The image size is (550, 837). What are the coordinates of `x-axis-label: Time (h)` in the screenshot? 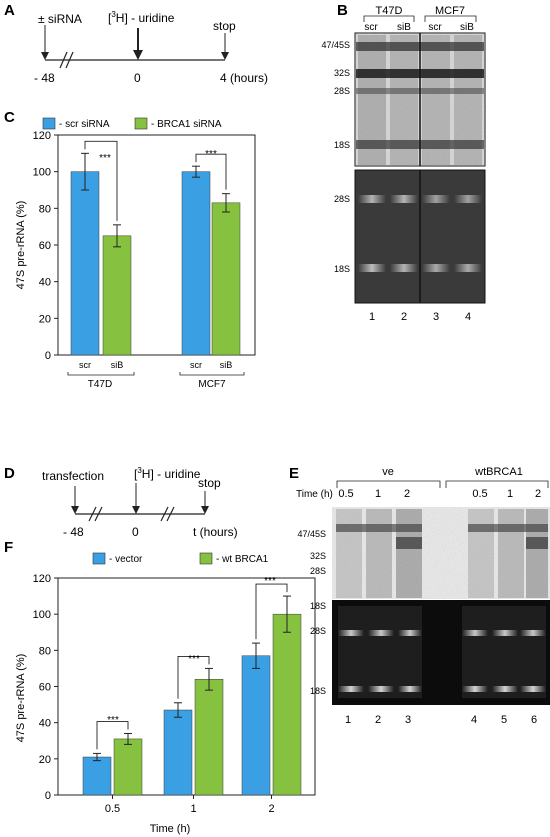 It's located at (170, 829).